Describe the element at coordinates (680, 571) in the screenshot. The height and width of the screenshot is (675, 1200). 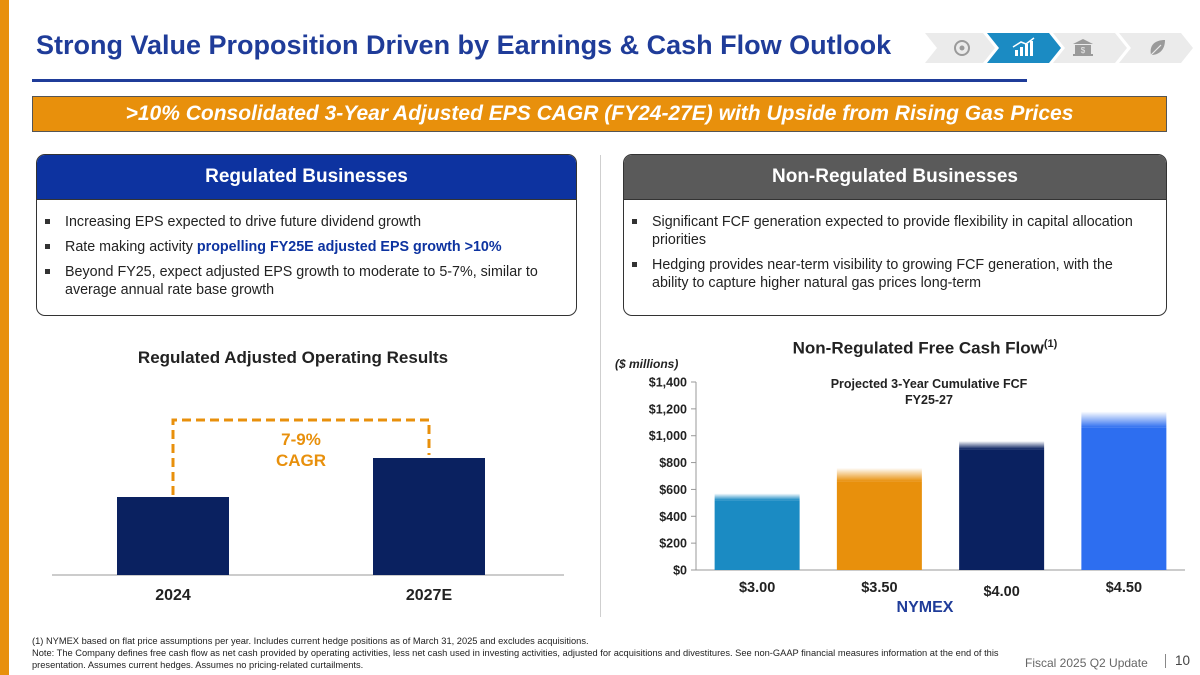
I see `y-tick-label: $0` at that location.